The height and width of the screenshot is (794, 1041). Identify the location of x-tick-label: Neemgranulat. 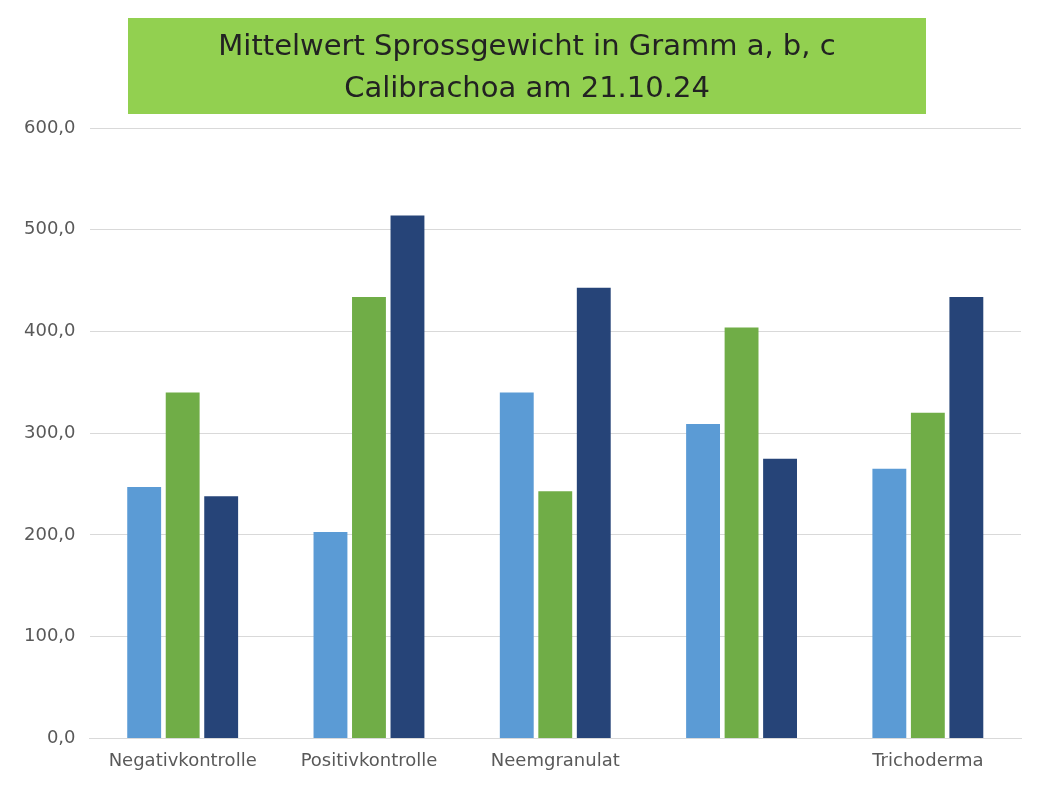
(555, 759).